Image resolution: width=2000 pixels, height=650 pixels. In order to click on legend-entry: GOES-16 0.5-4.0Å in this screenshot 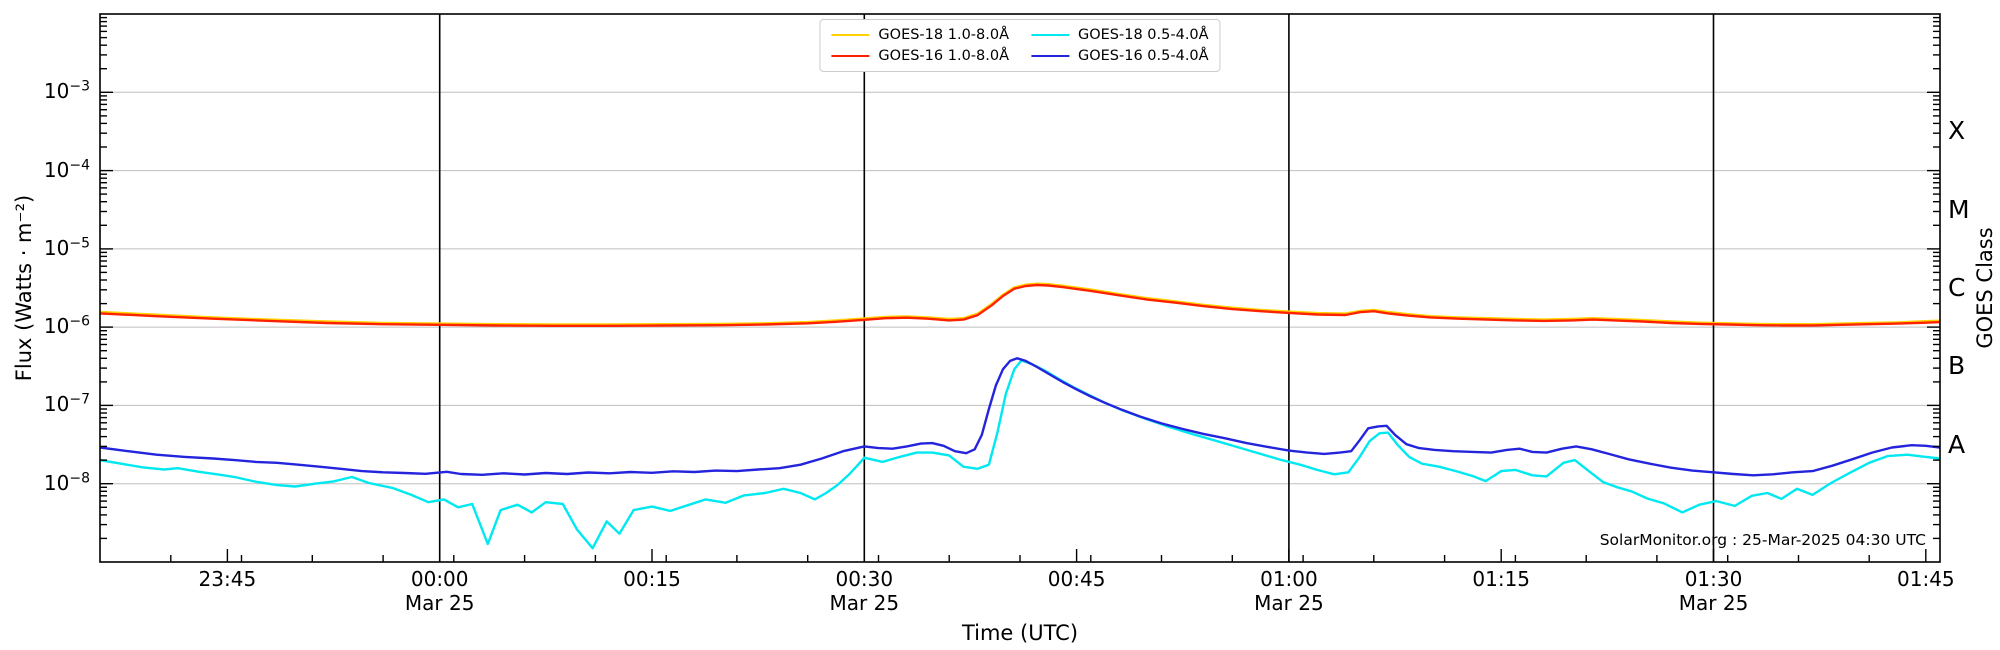, I will do `click(1120, 56)`.